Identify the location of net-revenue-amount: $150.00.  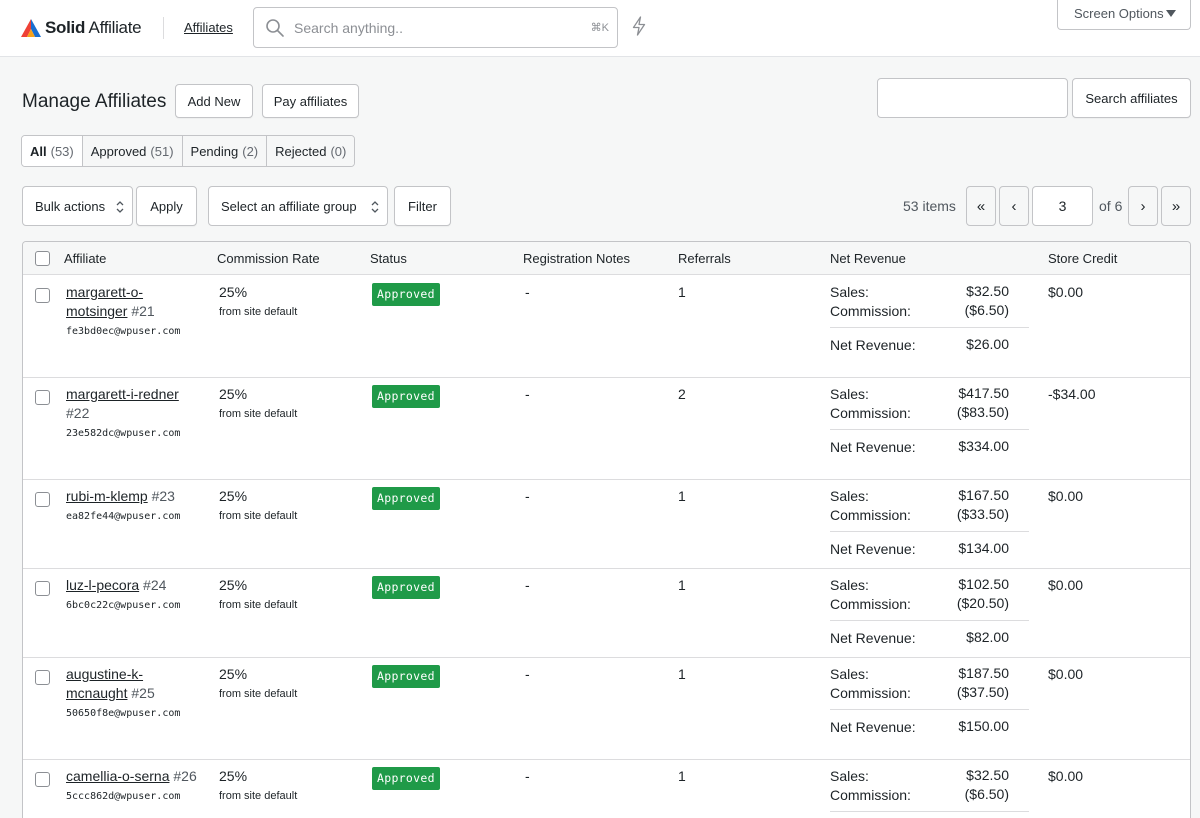
(983, 726).